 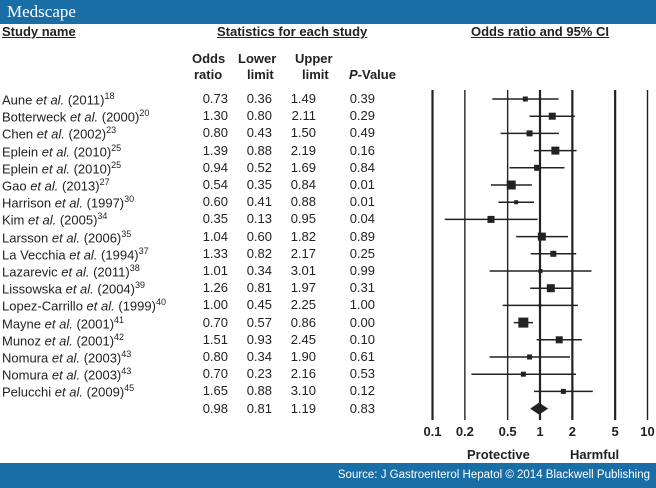 I want to click on year: (2011), so click(x=111, y=272).